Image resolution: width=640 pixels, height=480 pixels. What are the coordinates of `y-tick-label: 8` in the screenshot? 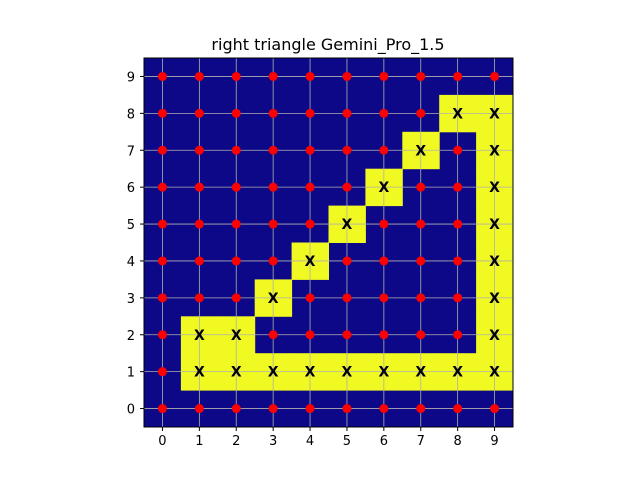 It's located at (131, 114).